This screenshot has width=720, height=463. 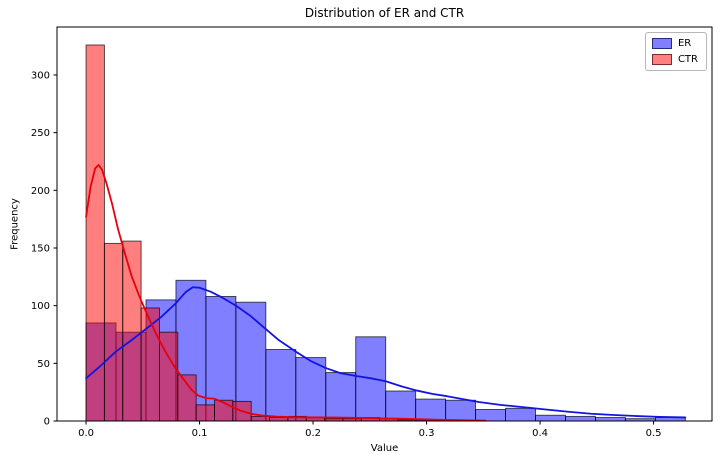 I want to click on legend: ER CTR, so click(x=675, y=51).